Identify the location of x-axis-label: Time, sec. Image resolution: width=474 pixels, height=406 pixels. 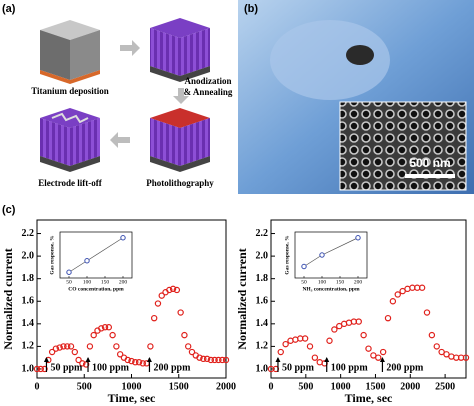
(132, 398).